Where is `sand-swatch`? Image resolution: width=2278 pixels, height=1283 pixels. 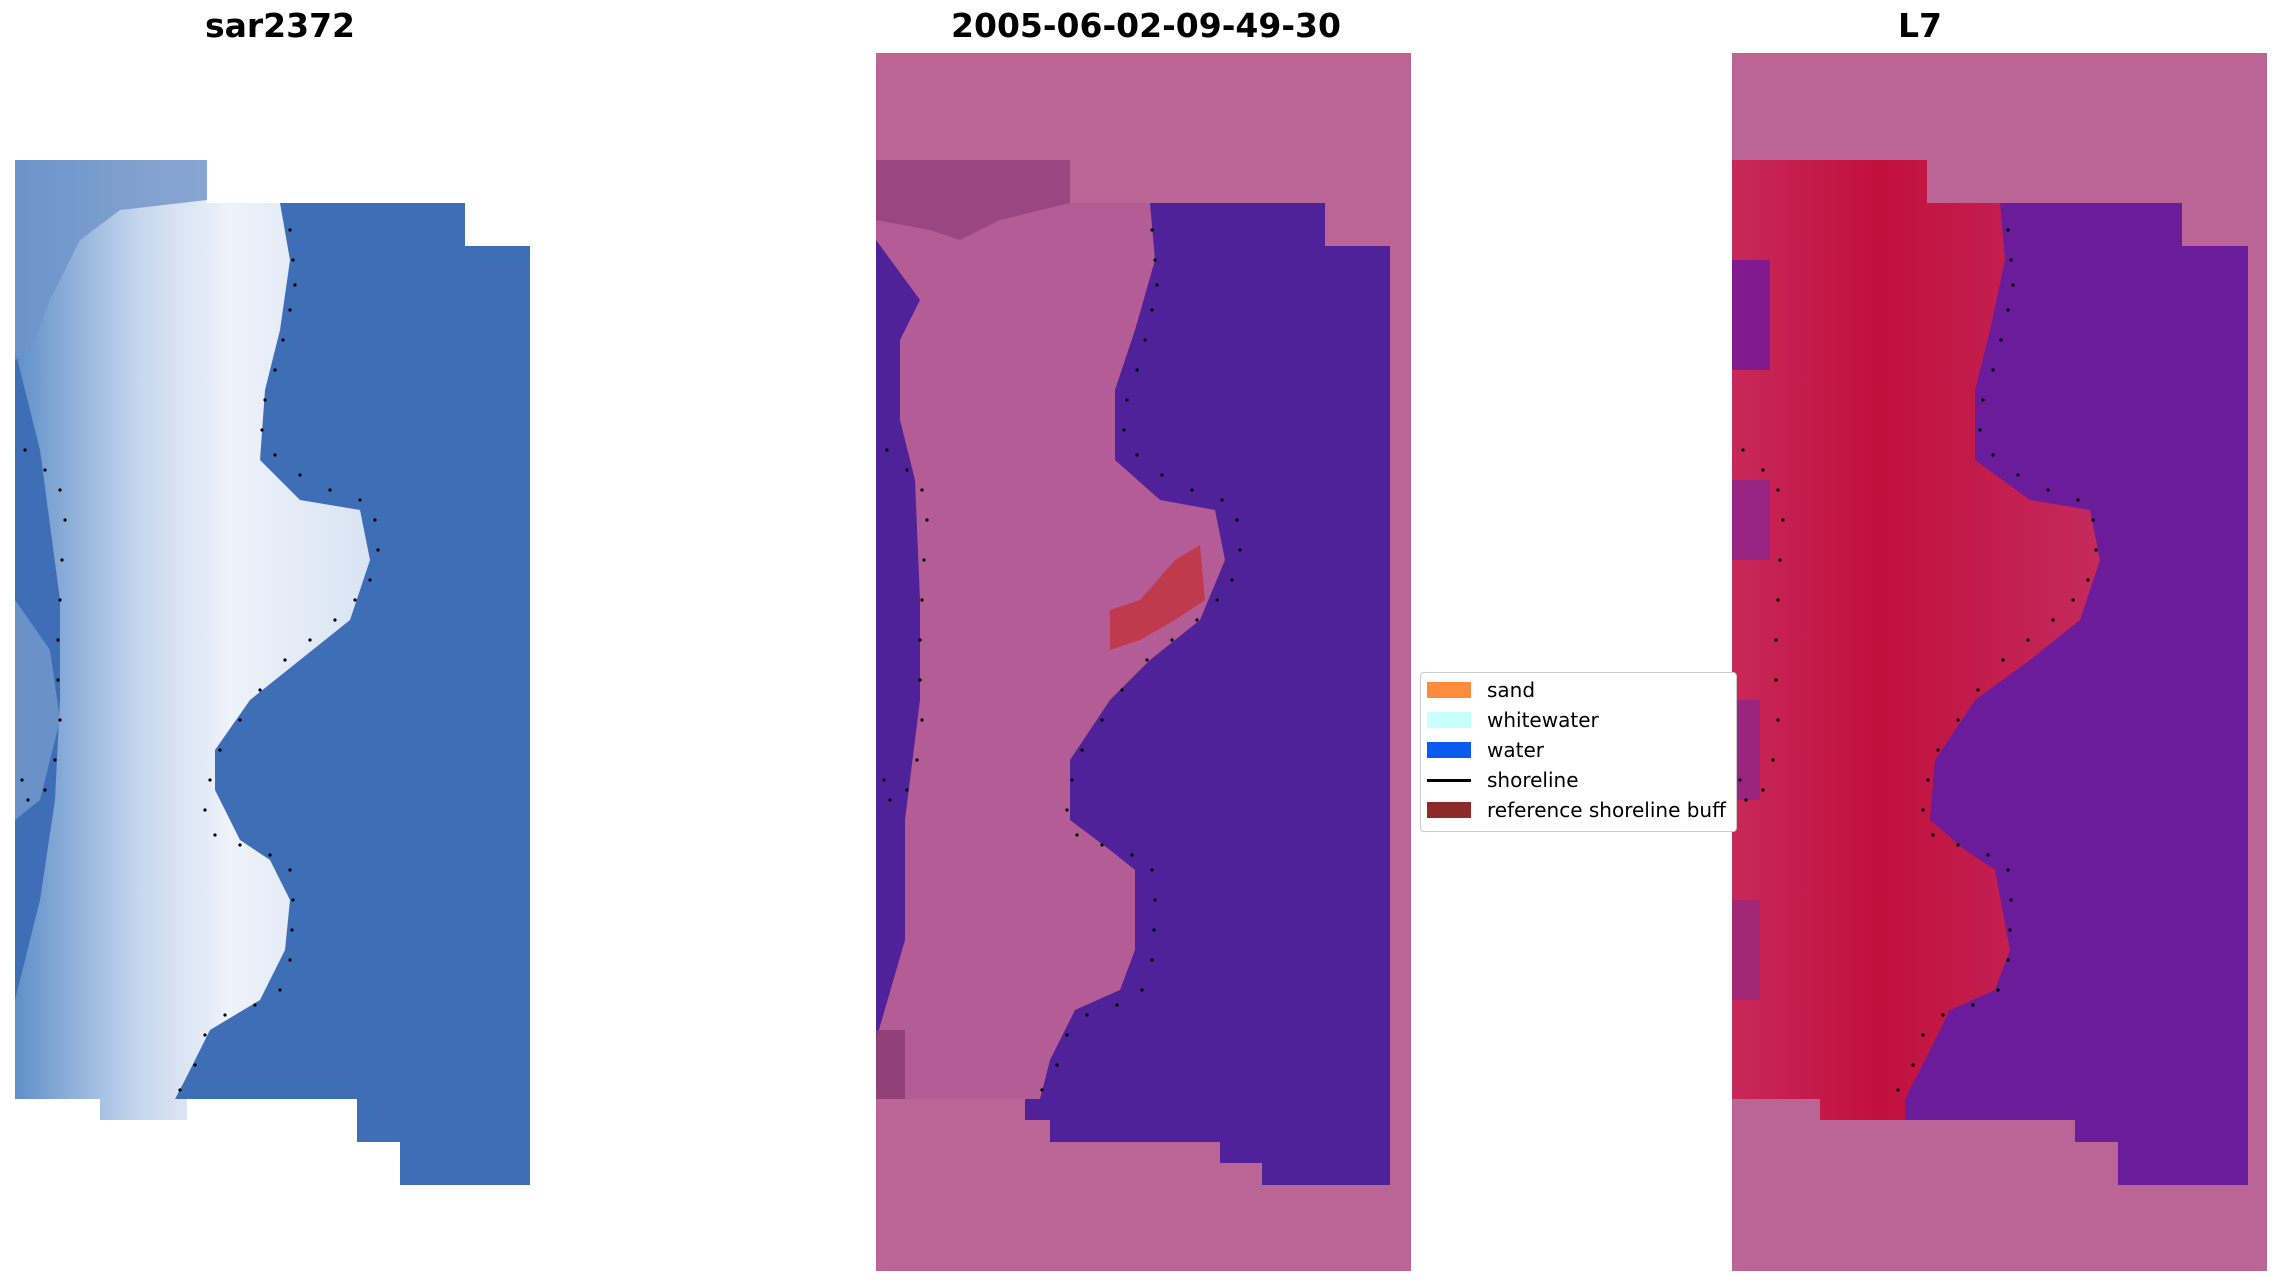
sand-swatch is located at coordinates (1449, 690).